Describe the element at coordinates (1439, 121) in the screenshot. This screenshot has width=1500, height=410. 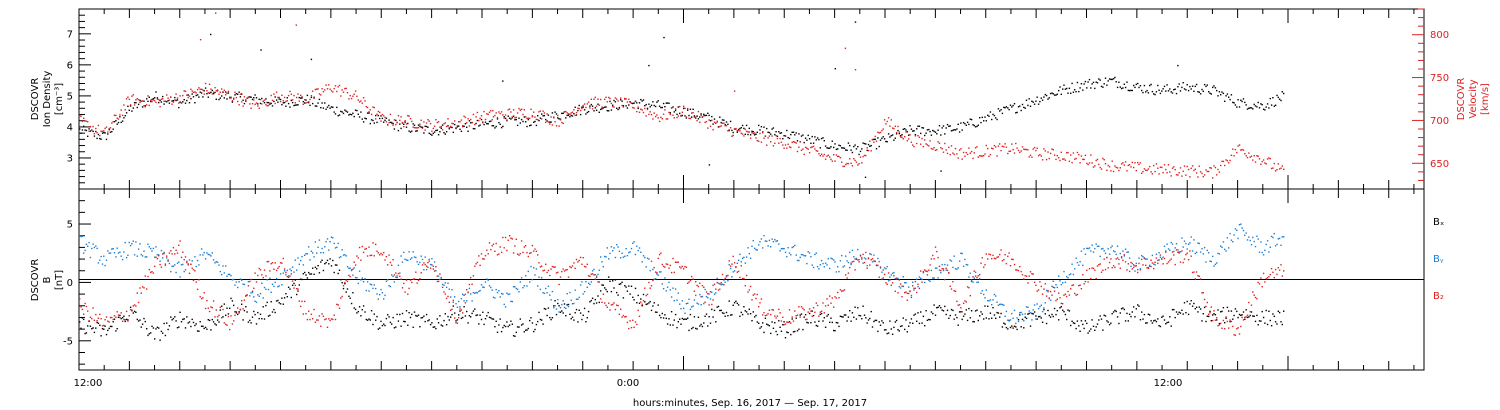
I see `velocity-tick-label: 700` at that location.